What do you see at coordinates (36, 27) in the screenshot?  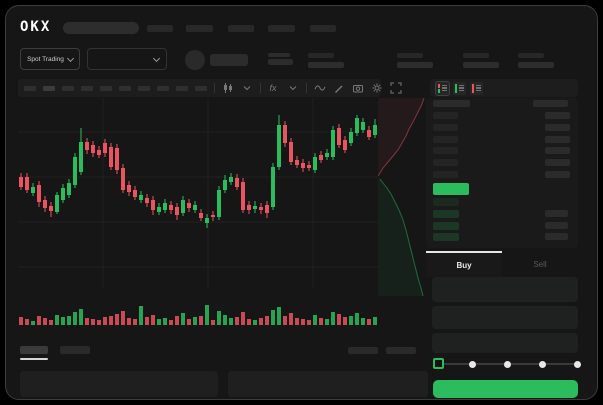 I see `okx-logo: OKX` at bounding box center [36, 27].